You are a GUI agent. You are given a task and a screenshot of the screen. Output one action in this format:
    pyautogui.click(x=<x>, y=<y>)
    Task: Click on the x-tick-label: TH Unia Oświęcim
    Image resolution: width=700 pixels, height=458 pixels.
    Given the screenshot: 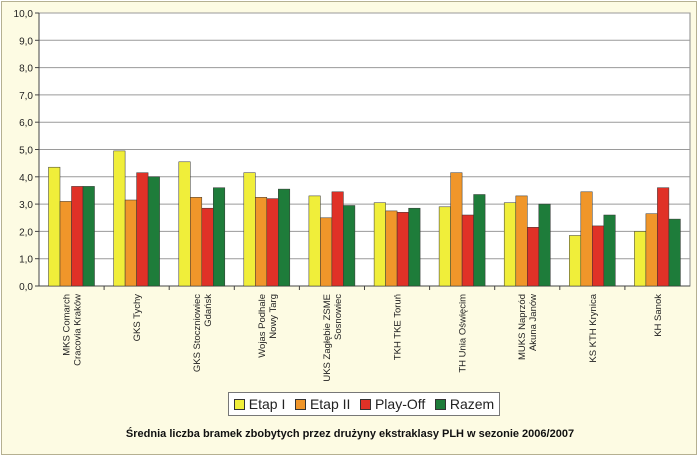 What is the action you would take?
    pyautogui.click(x=463, y=333)
    